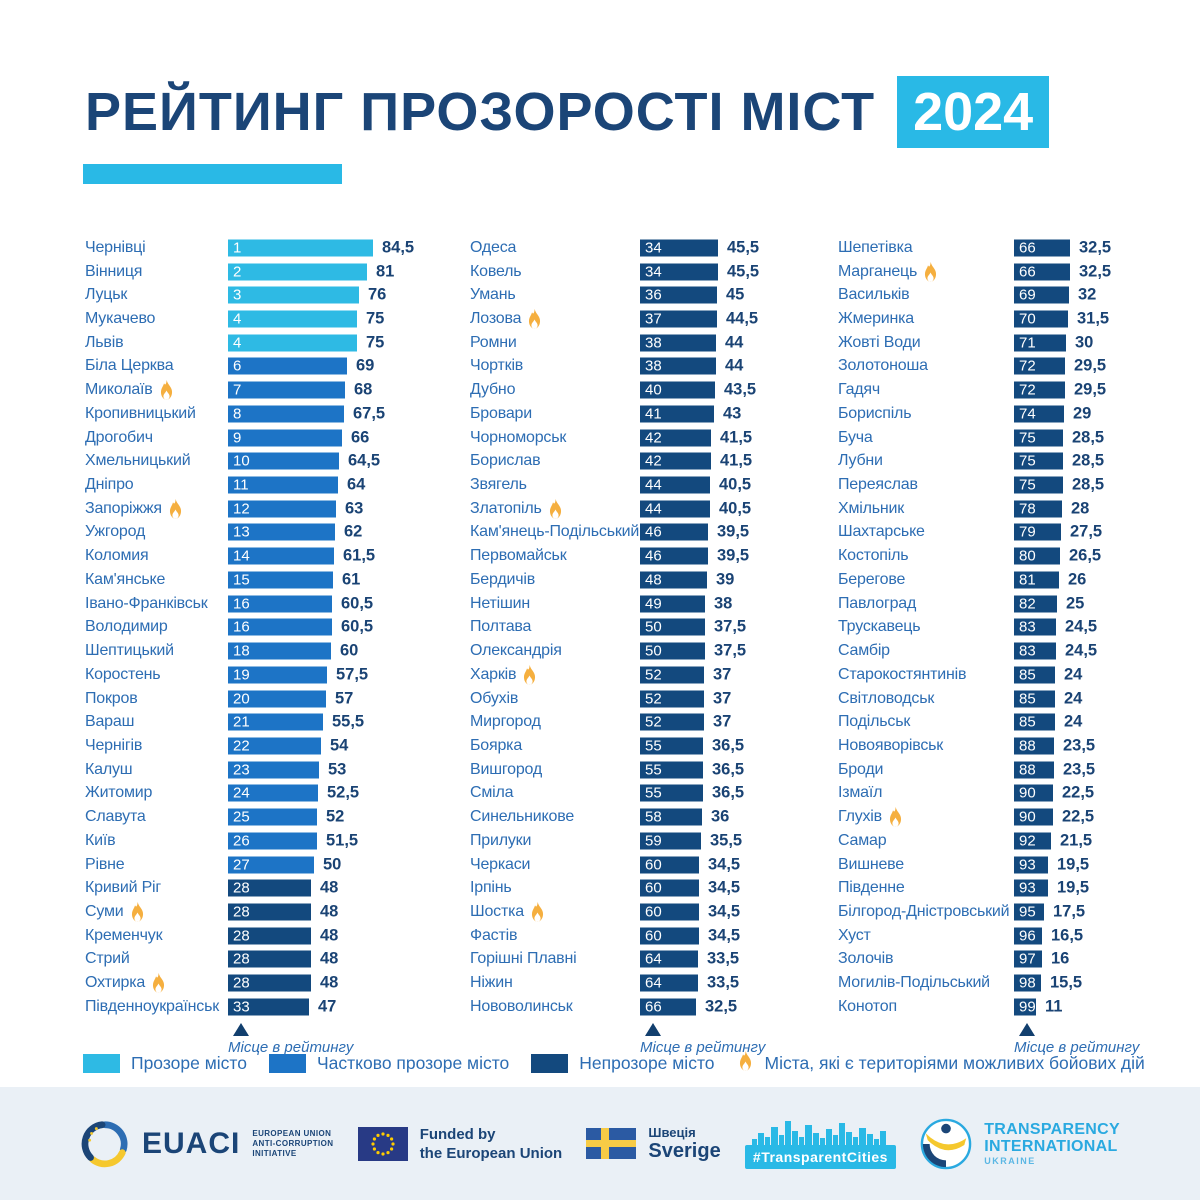  What do you see at coordinates (672, 651) in the screenshot?
I see `score-bar: 50` at bounding box center [672, 651].